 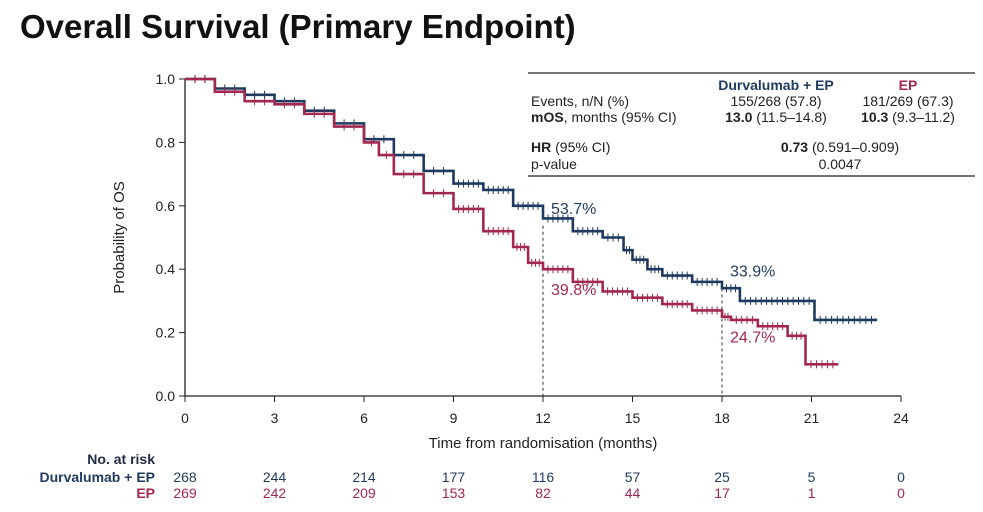 I want to click on risk-table-title: No. at risk, so click(x=121, y=459).